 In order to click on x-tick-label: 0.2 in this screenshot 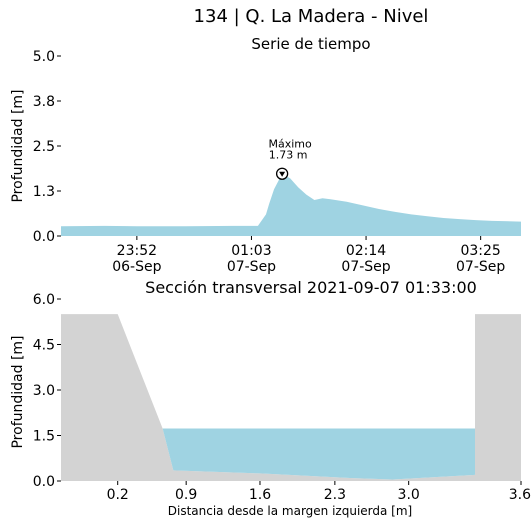, I will do `click(118, 495)`.